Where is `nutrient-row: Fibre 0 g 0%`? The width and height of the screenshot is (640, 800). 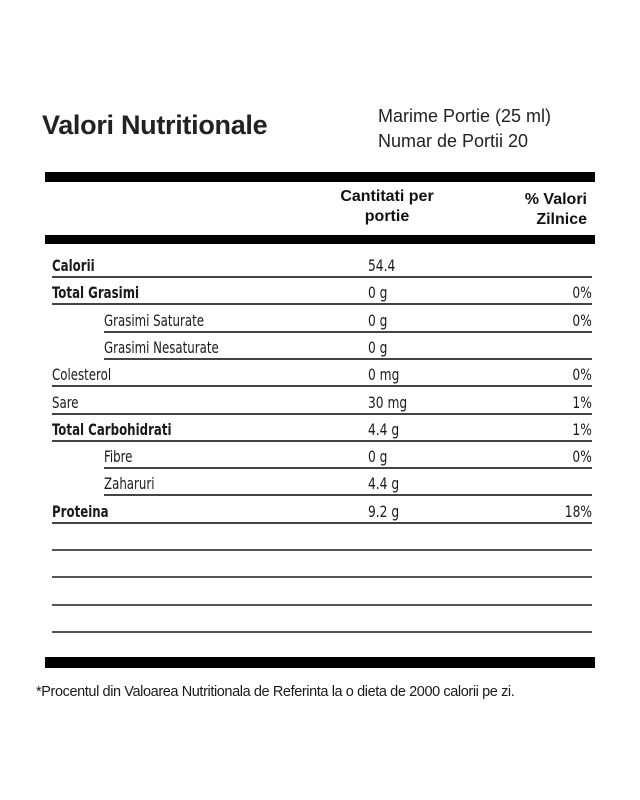 nutrient-row: Fibre 0 g 0% is located at coordinates (348, 453).